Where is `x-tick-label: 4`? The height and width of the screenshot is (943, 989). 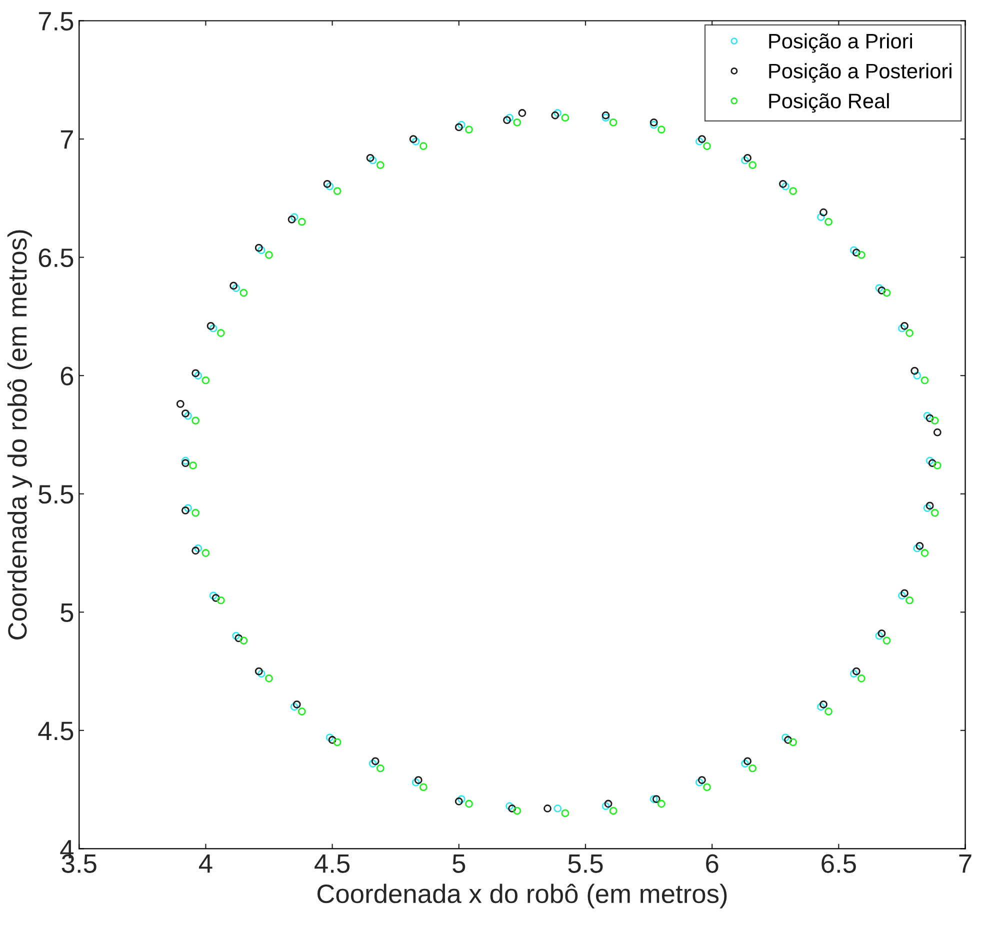 x-tick-label: 4 is located at coordinates (205, 863).